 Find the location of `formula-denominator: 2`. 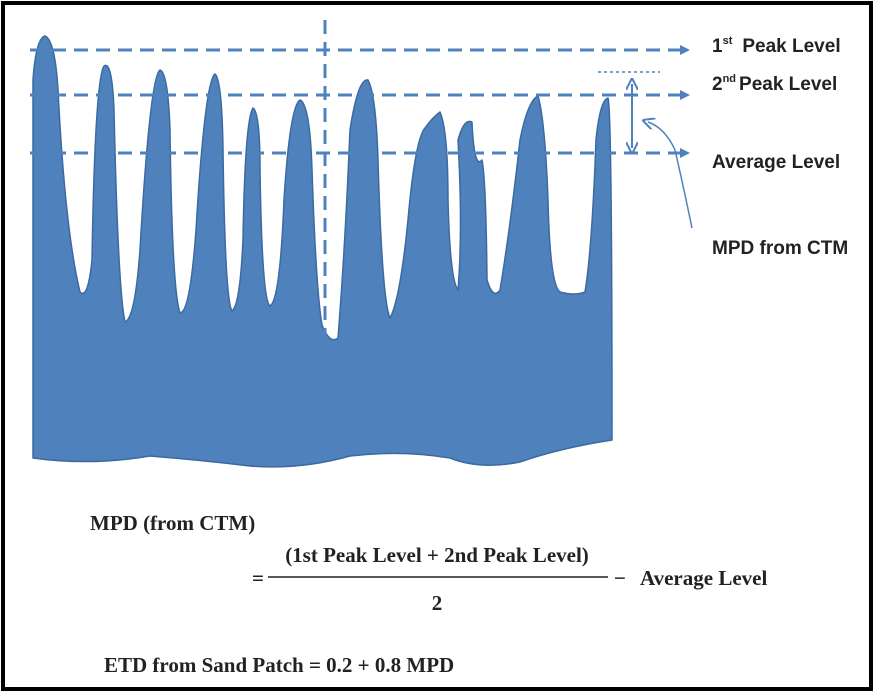

formula-denominator: 2 is located at coordinates (437, 603).